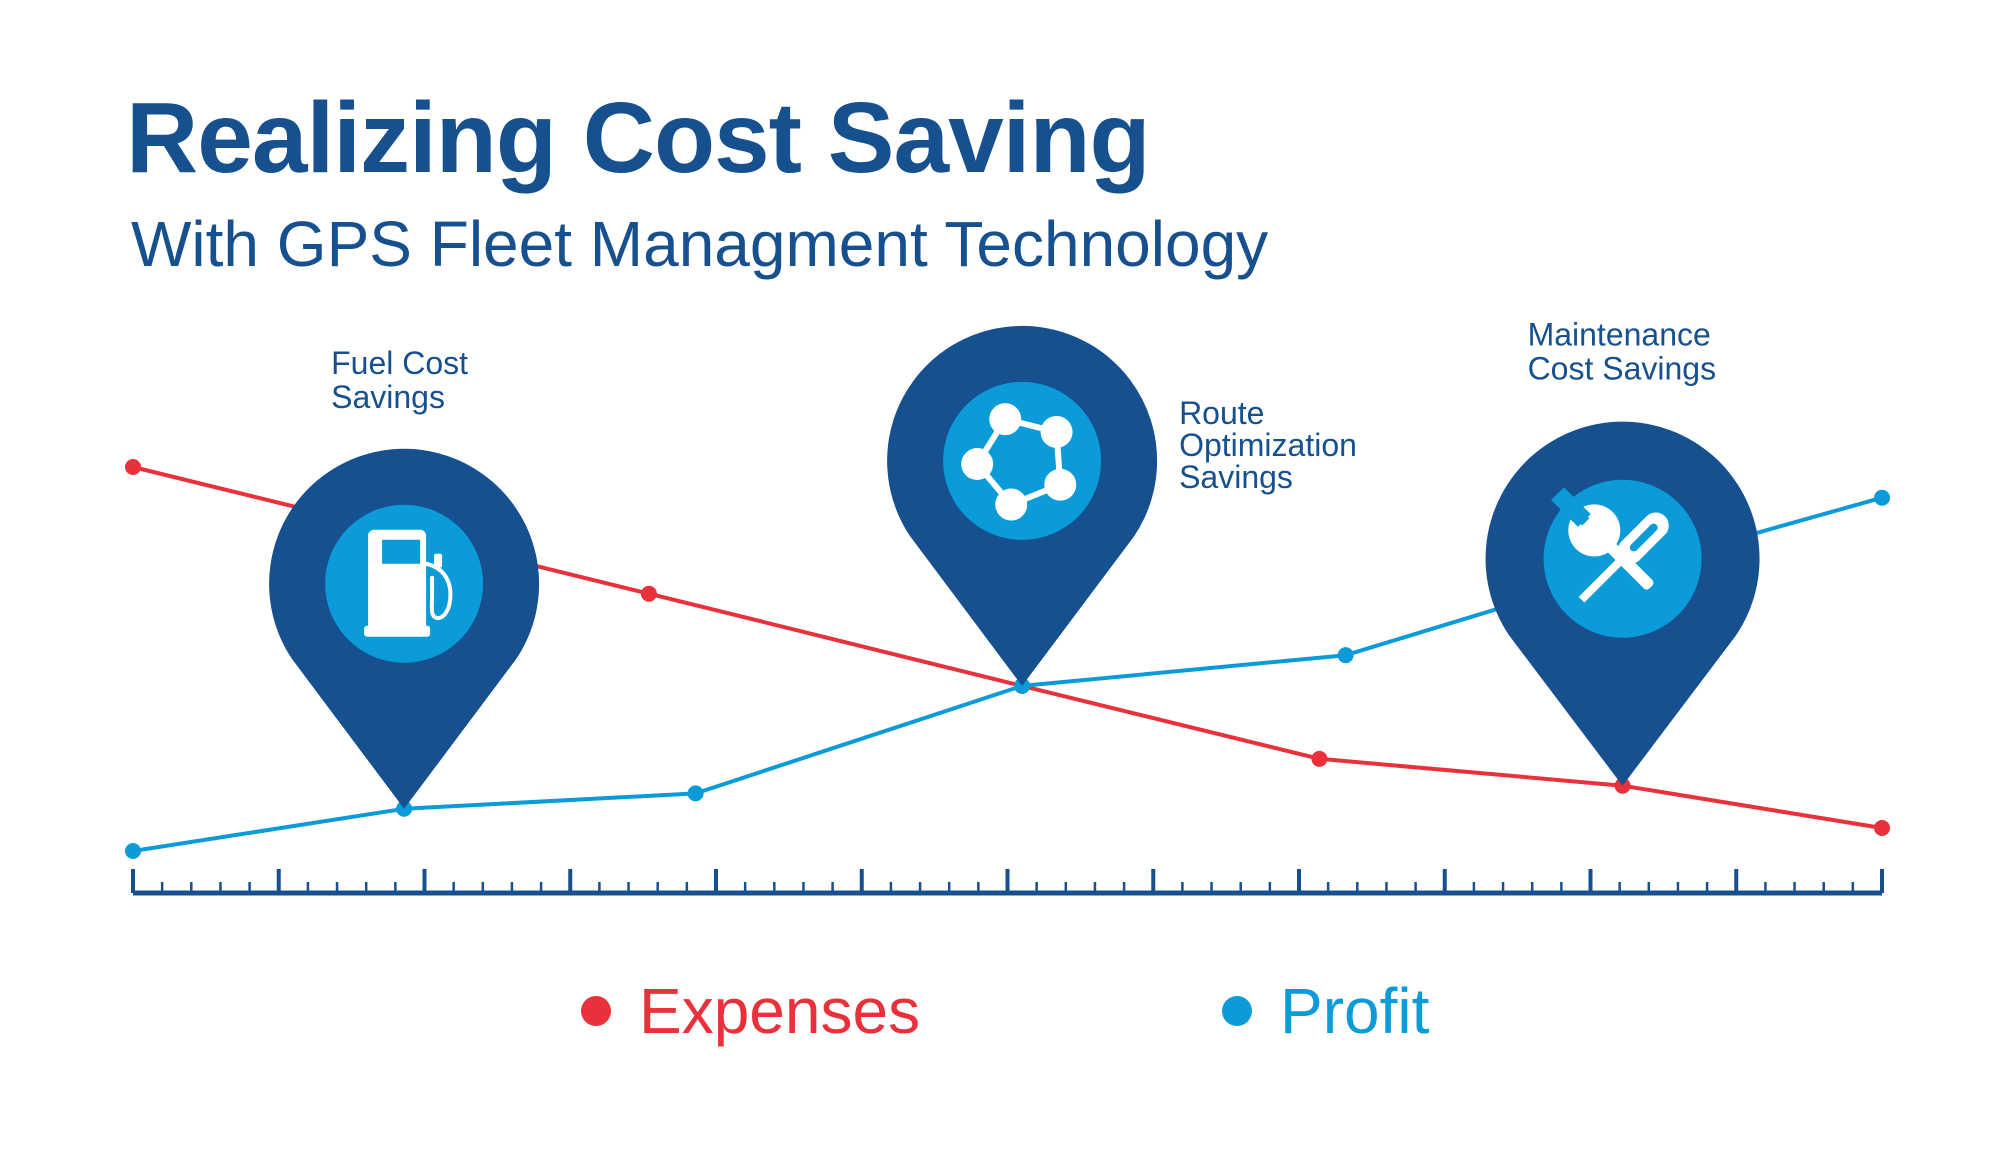  What do you see at coordinates (638, 138) in the screenshot?
I see `page-title: Realizing Cost Saving` at bounding box center [638, 138].